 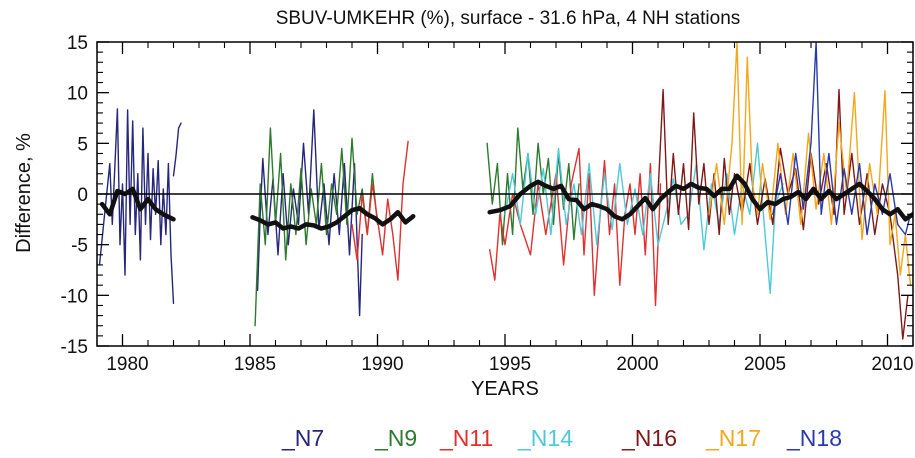 I want to click on x-tick-label: 1990, so click(x=382, y=364).